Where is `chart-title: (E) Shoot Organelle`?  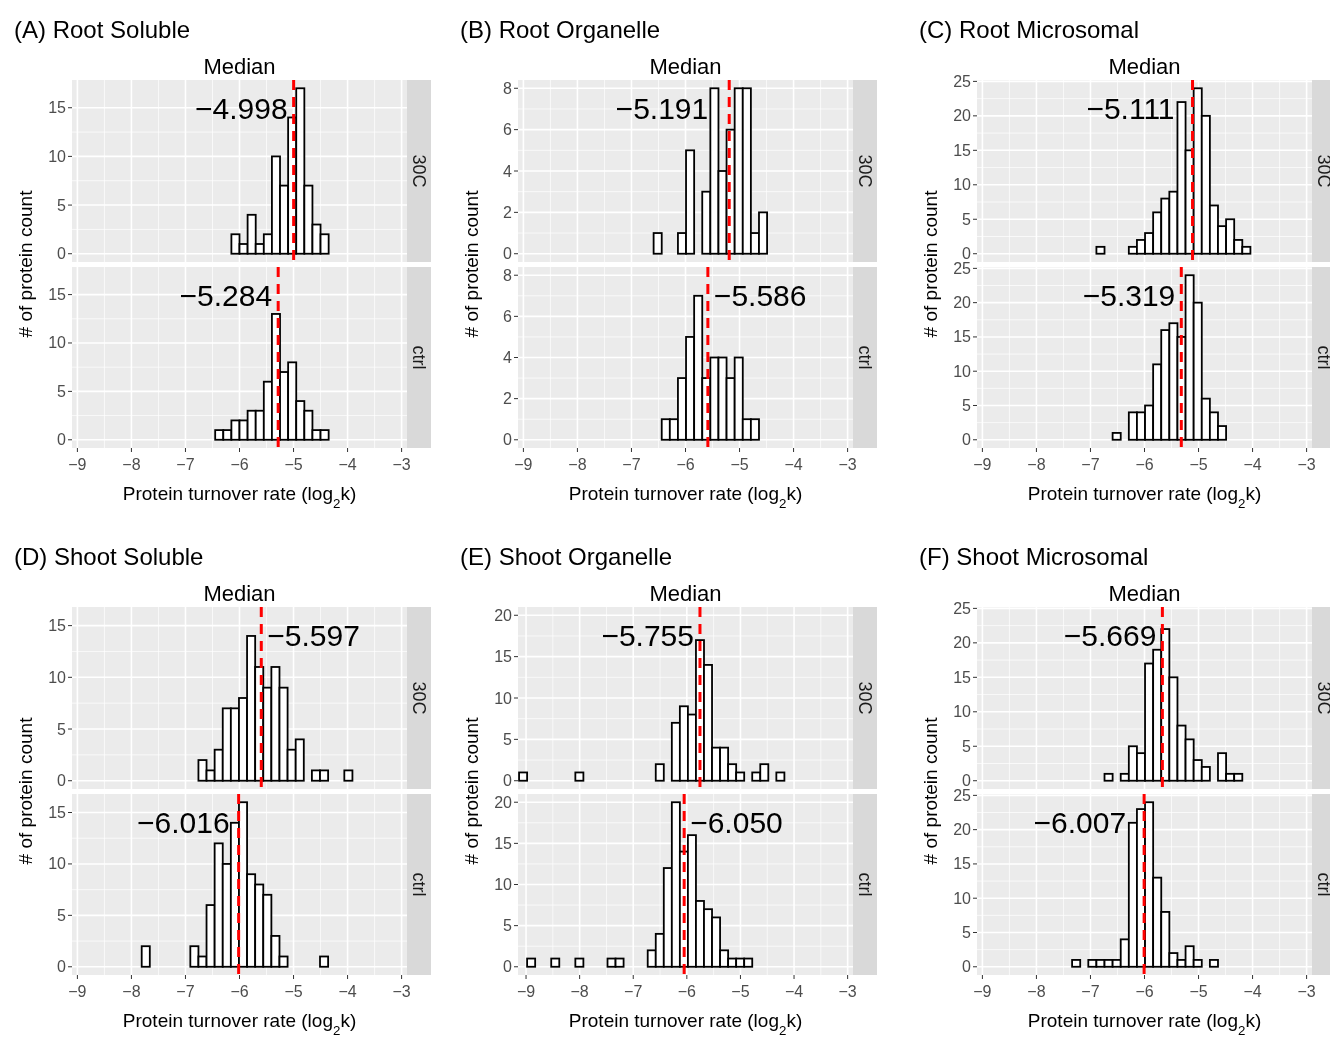 chart-title: (E) Shoot Organelle is located at coordinates (566, 556).